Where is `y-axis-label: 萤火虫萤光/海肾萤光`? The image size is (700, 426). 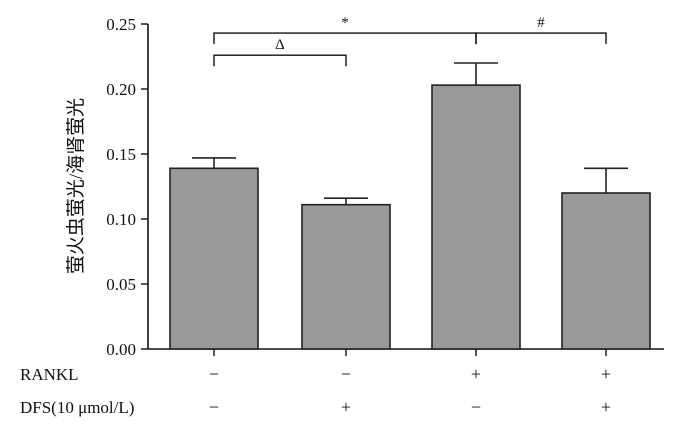 y-axis-label: 萤火虫萤光/海肾萤光 is located at coordinates (76, 186).